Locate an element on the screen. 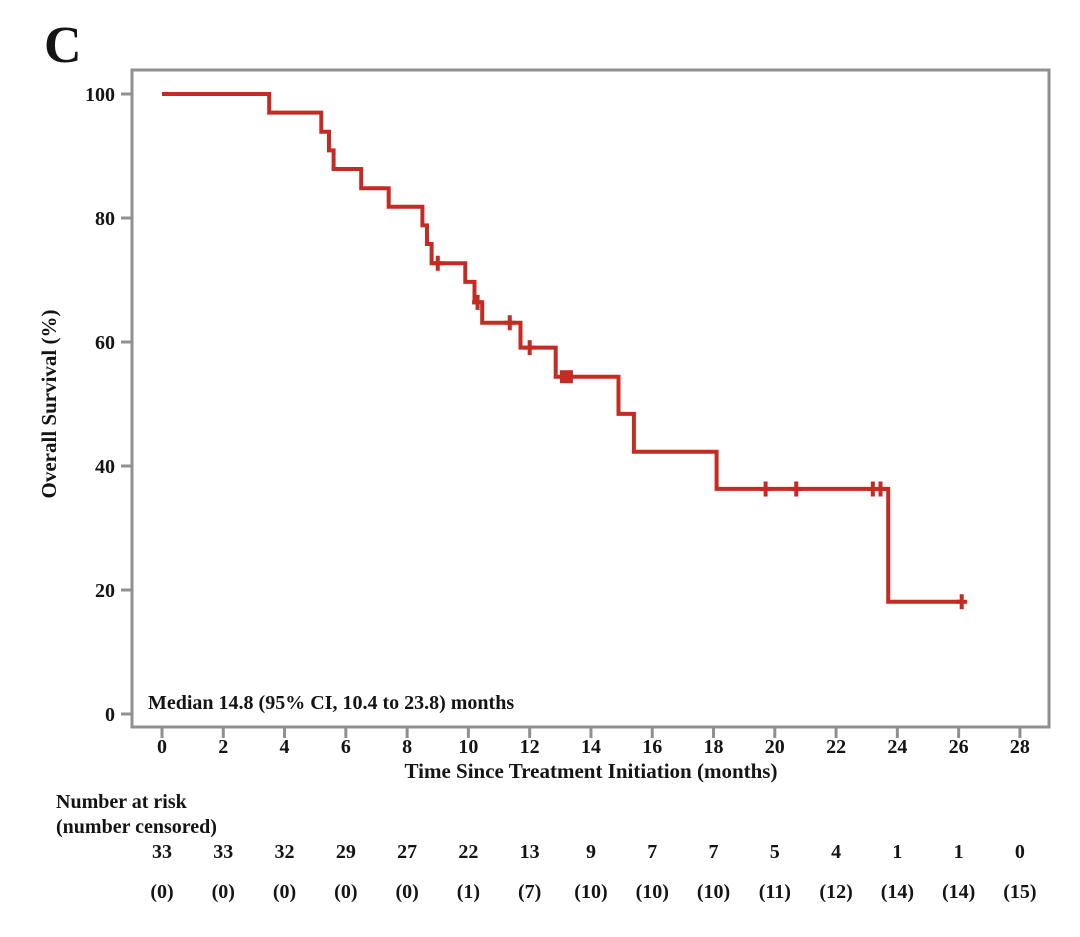 The height and width of the screenshot is (937, 1080). y-tick-label: 100 is located at coordinates (100, 95).